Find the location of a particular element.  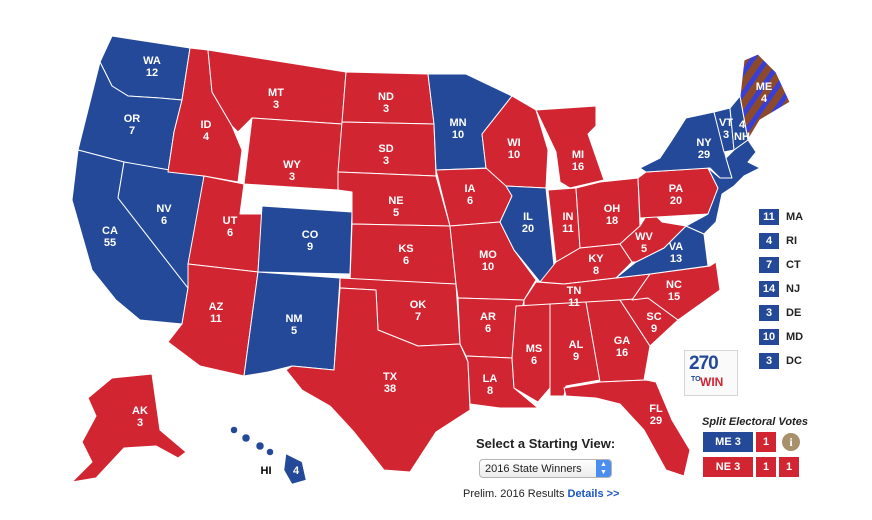

label-hi-ev: 4 is located at coordinates (296, 471).